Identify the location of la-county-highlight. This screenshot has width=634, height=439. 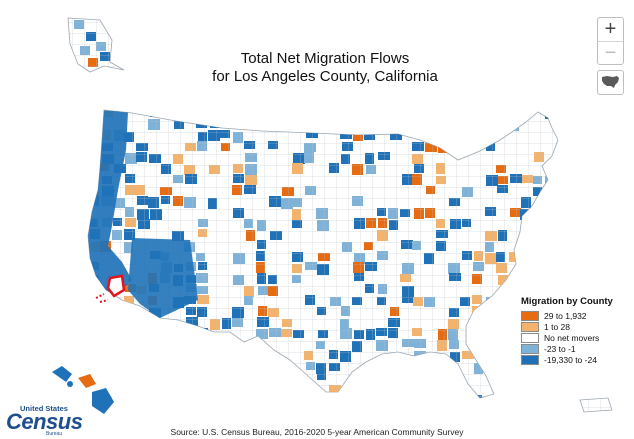
(116, 286).